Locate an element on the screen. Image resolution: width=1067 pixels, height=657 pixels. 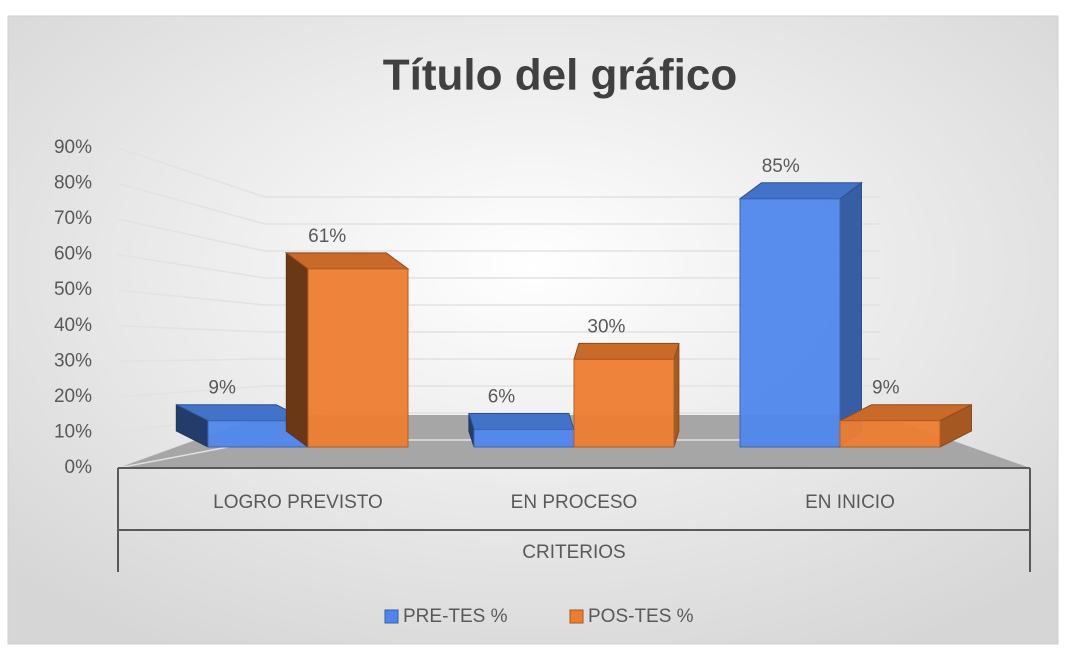
chart-title: Título del gráfico is located at coordinates (560, 75).